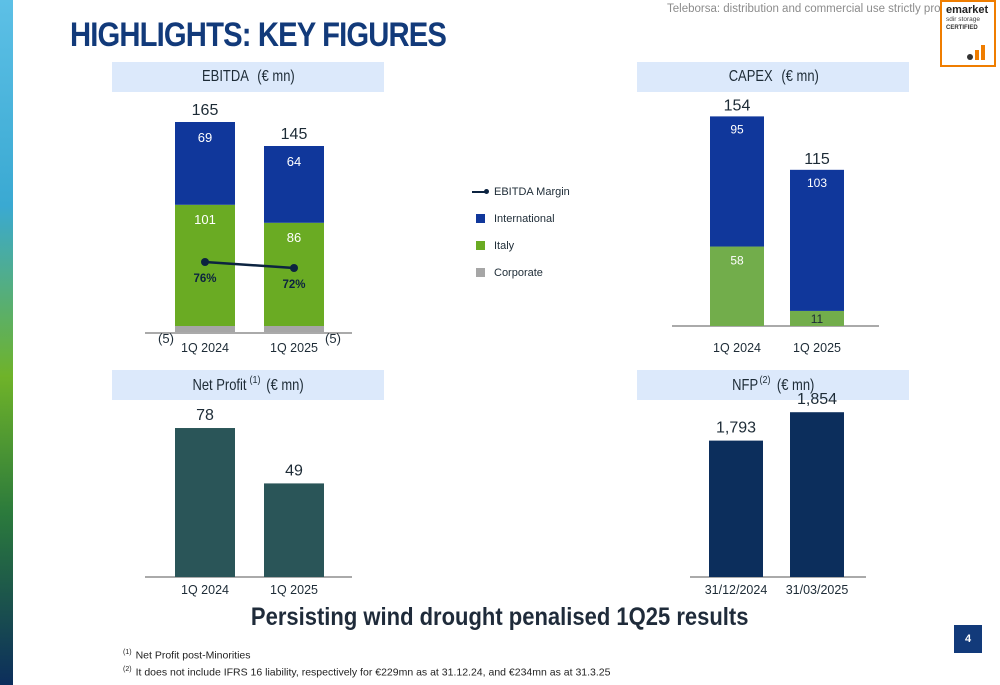  Describe the element at coordinates (205, 219) in the screenshot. I see `data-label-italy: 101` at that location.